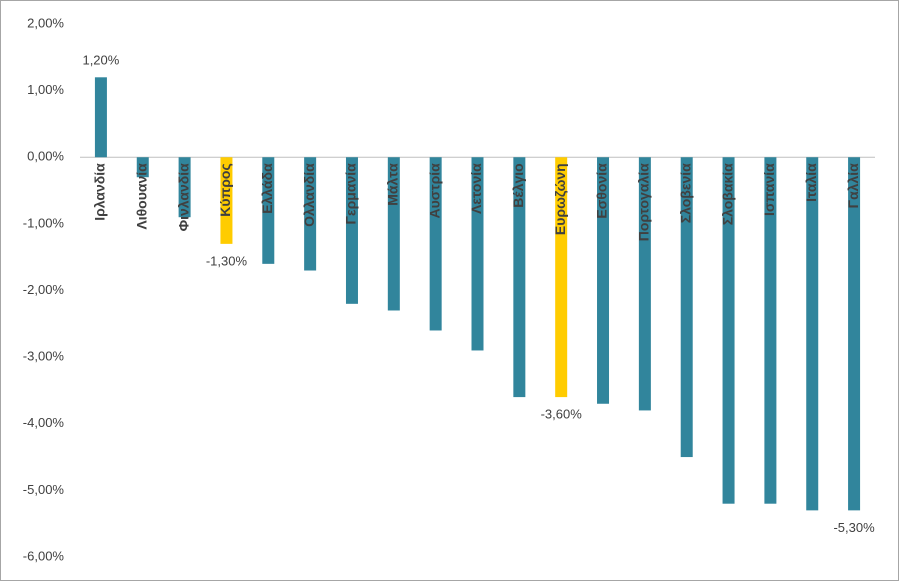 Image resolution: width=900 pixels, height=582 pixels. Describe the element at coordinates (727, 194) in the screenshot. I see `x-tick-label: Σλοβακία` at that location.